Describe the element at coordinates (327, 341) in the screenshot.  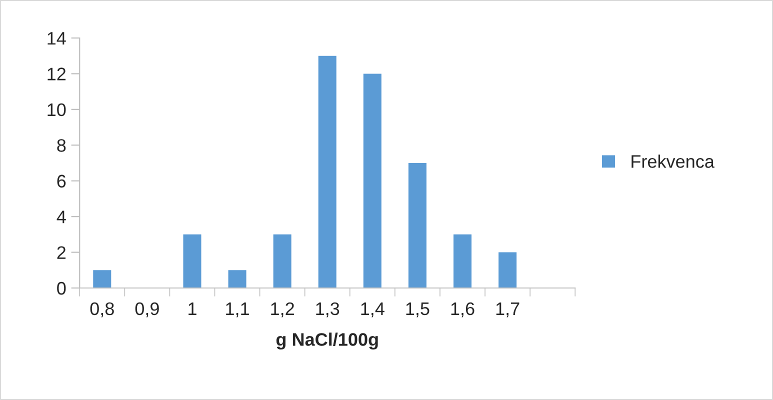
I see `x-axis-title: g NaCl/100g` at that location.